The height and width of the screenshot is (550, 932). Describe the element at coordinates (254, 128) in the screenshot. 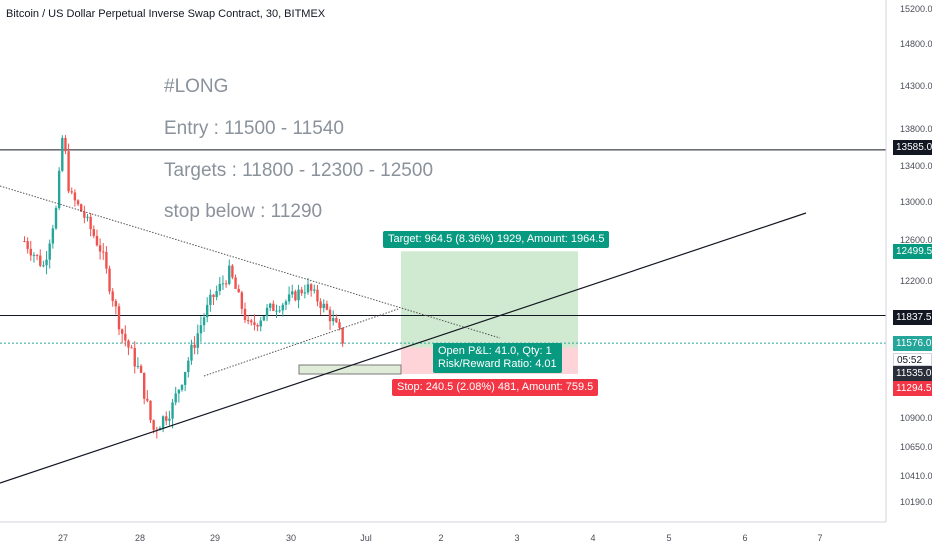

I see `annotation-entry: Entry : 11500 - 11540` at that location.